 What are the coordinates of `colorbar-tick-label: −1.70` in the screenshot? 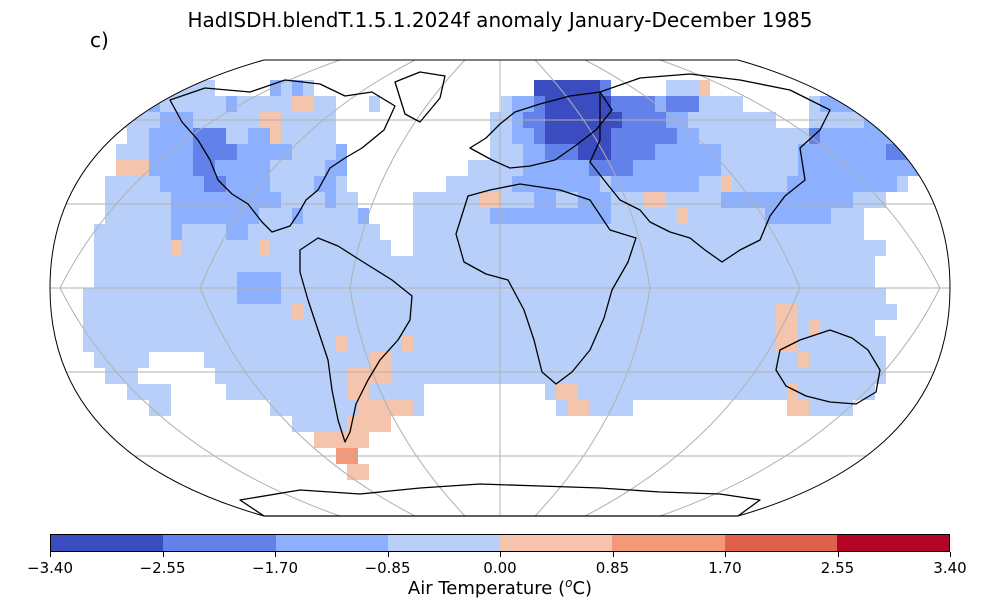 It's located at (275, 568).